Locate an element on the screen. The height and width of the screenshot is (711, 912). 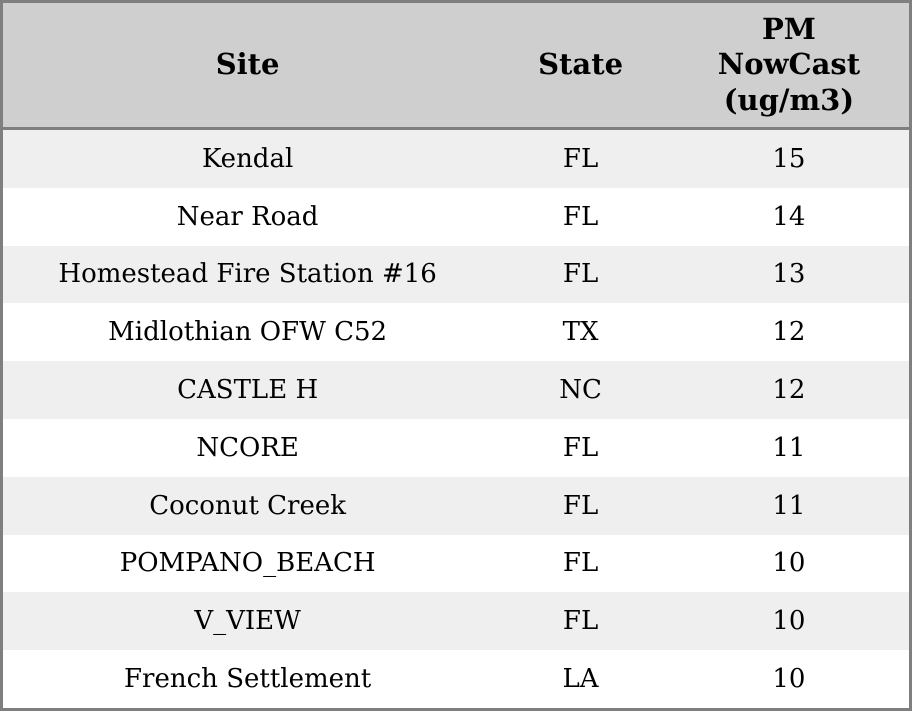
cell-site: Kendal is located at coordinates (247, 158).